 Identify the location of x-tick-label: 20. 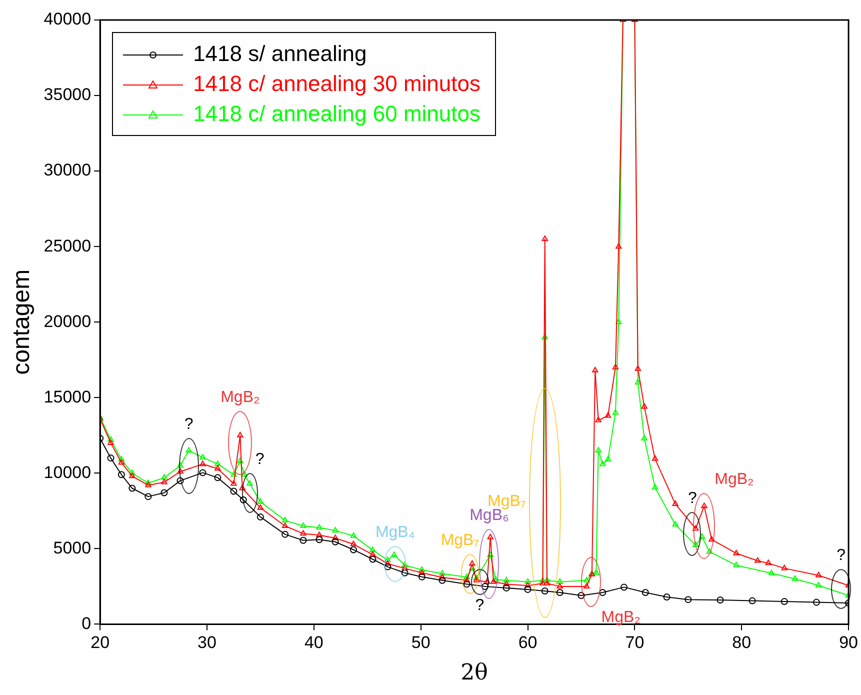
(100, 642).